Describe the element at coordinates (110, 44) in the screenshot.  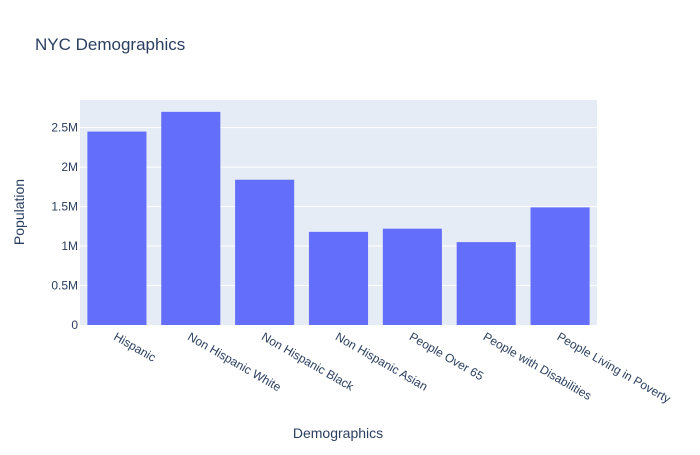
I see `chart-title: NYC Demographics` at that location.